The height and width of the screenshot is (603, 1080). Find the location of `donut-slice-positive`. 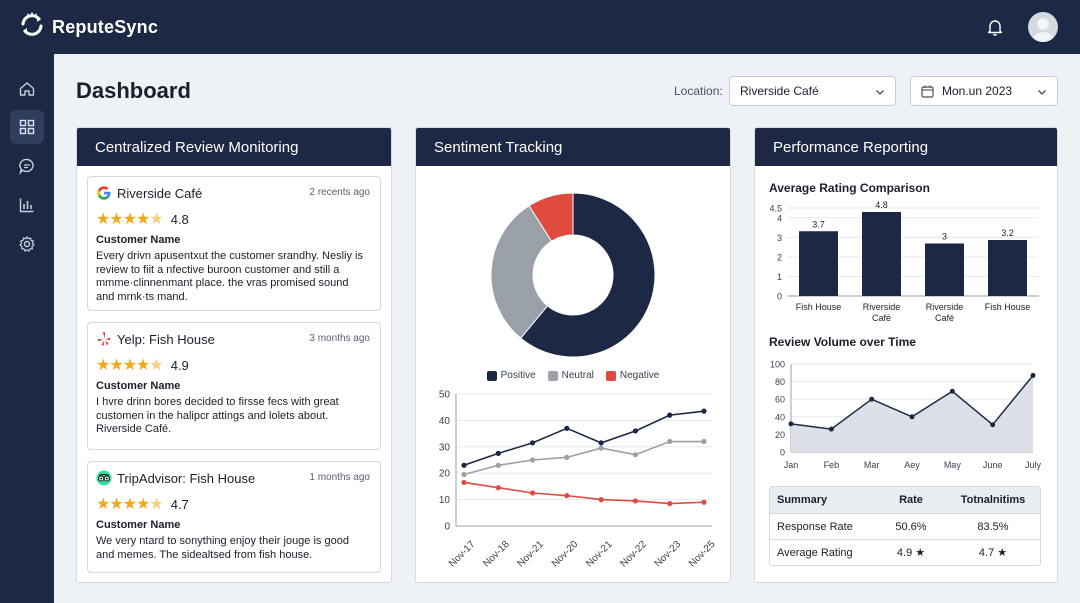

donut-slice-positive is located at coordinates (588, 275).